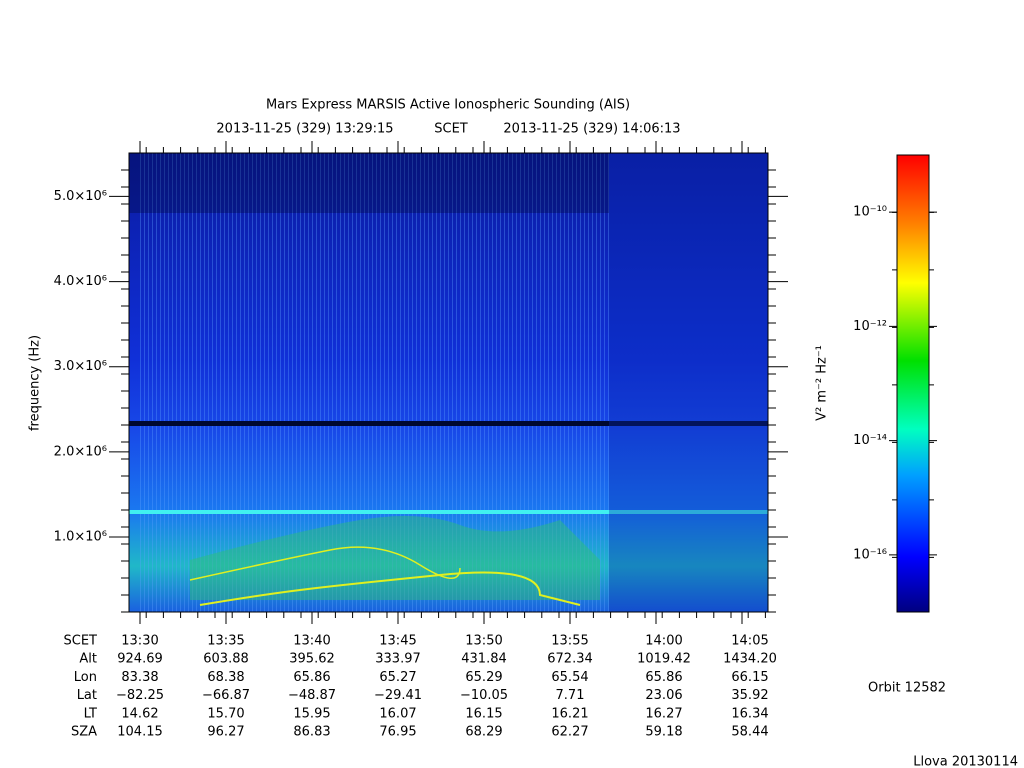 The width and height of the screenshot is (1024, 768). I want to click on start-time: 2013-11-25 (329) 13:29:15, so click(304, 129).